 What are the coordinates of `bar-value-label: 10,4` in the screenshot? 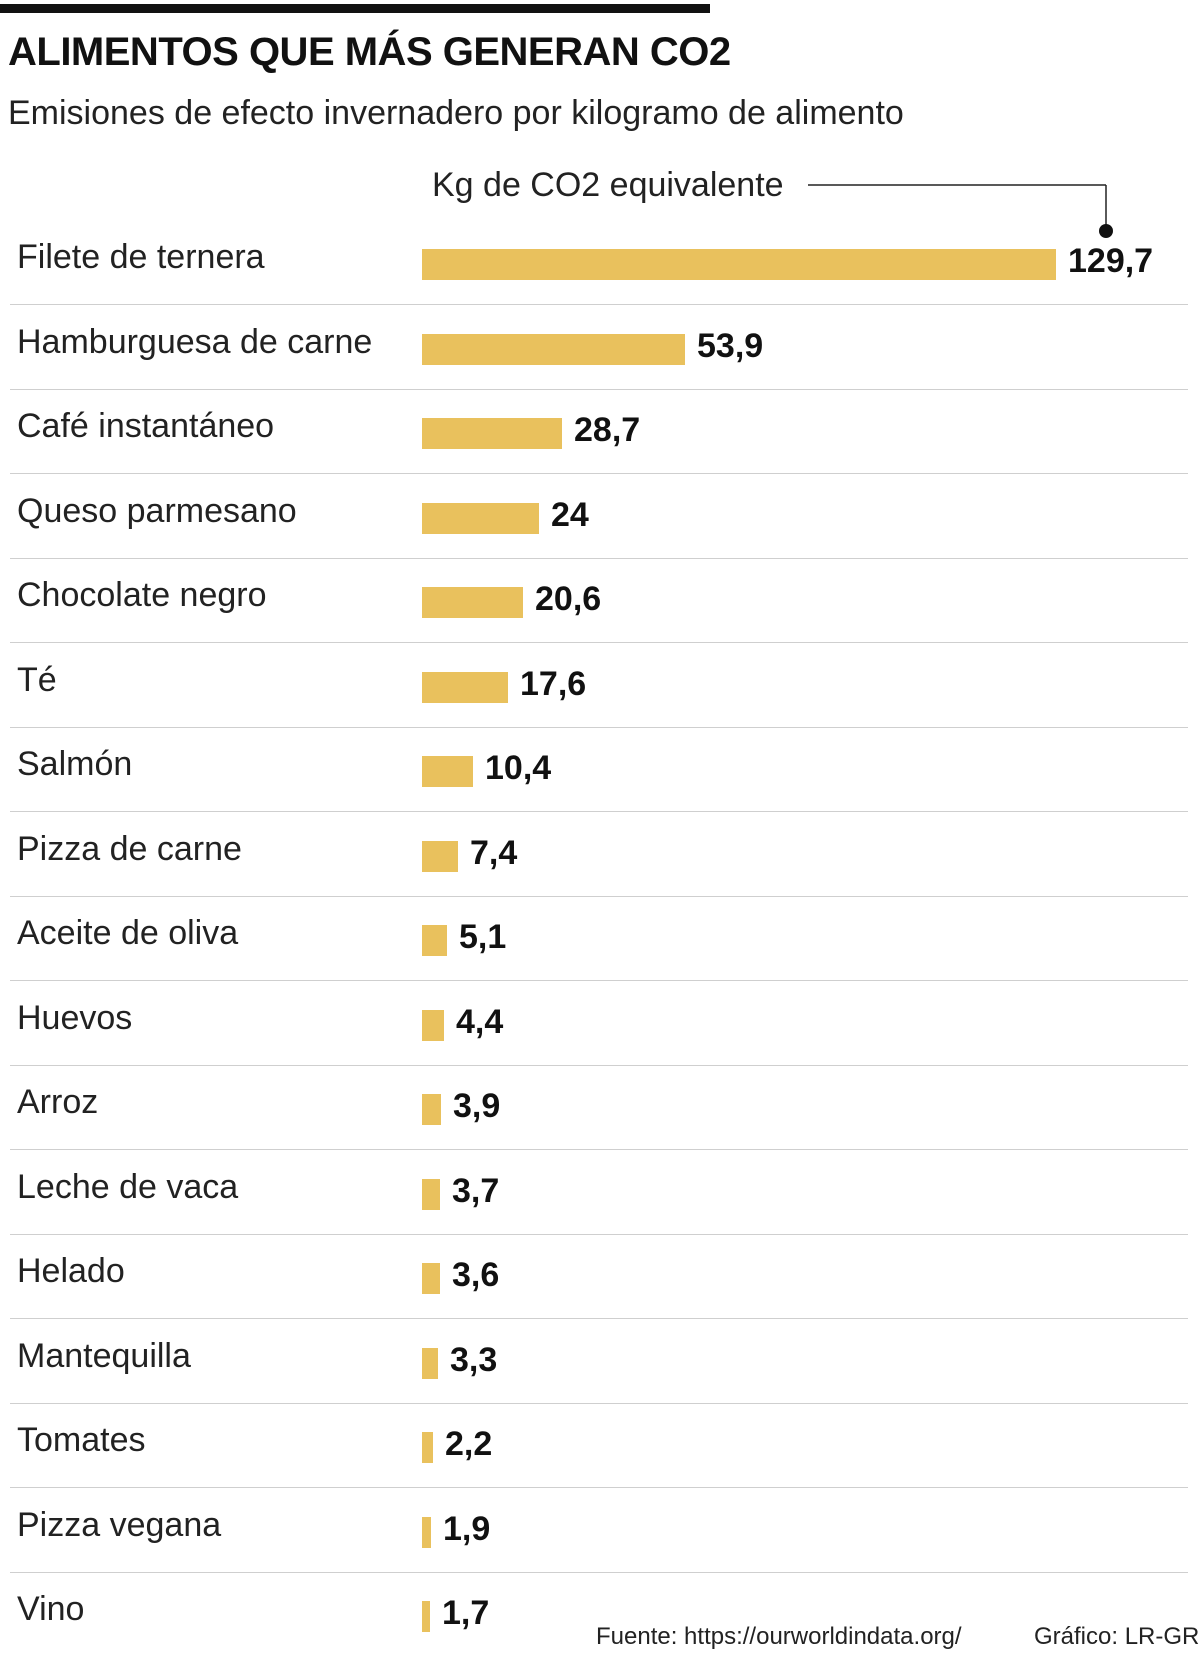 It's located at (518, 768).